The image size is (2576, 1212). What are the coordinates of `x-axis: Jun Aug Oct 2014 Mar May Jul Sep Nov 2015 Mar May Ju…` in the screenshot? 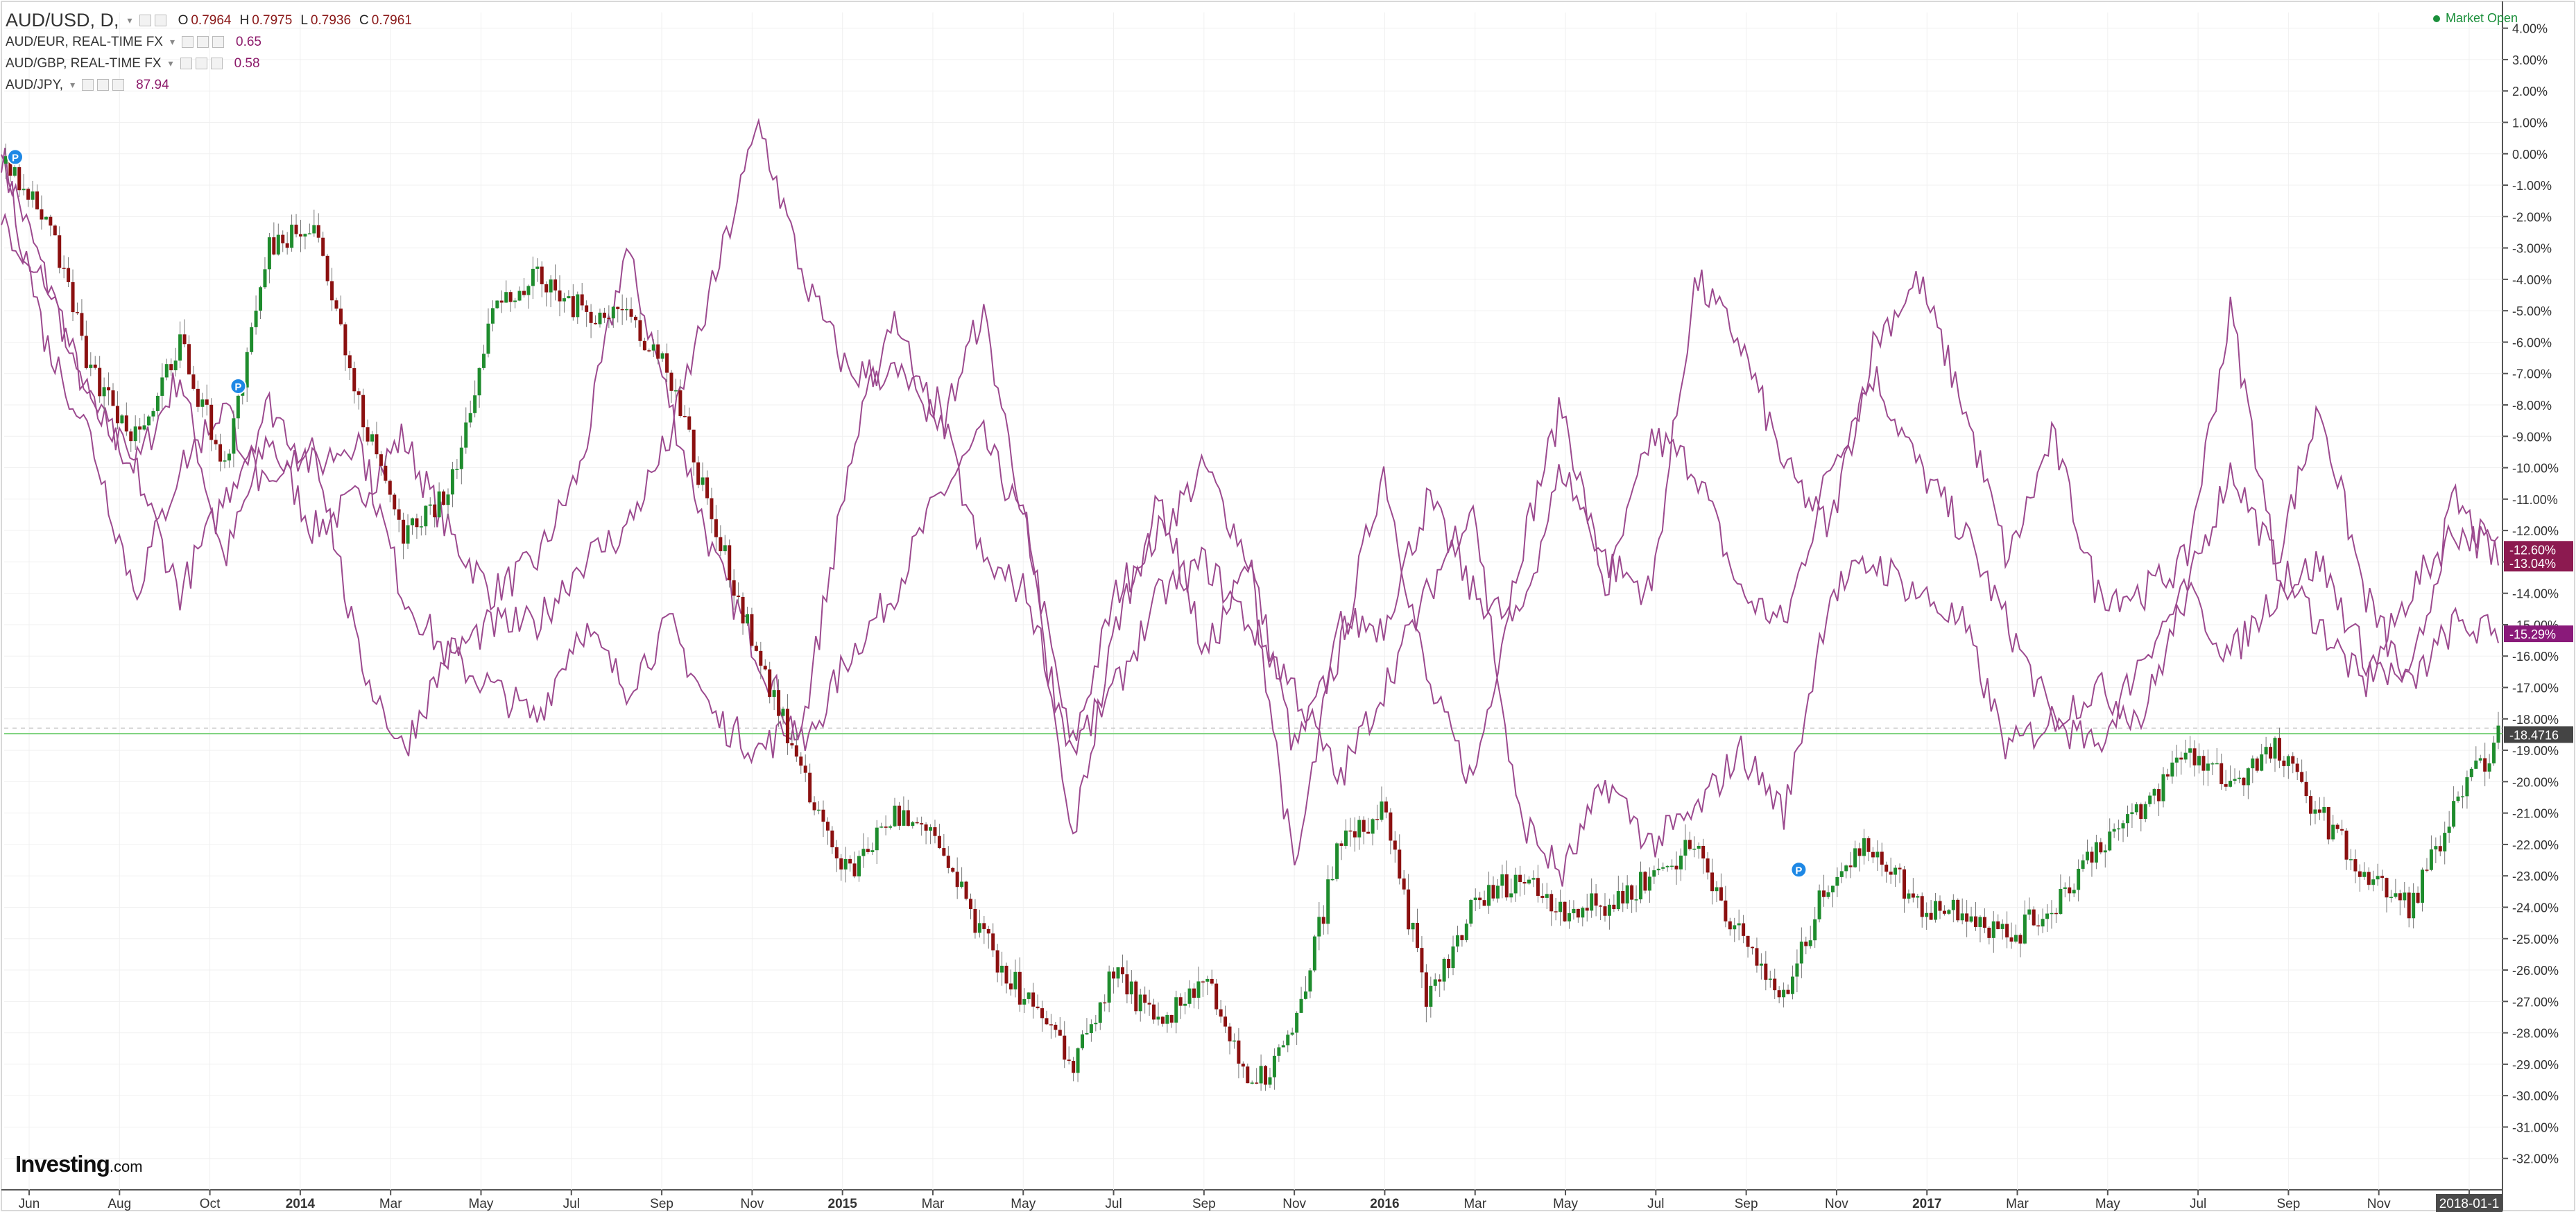 It's located at (1260, 1201).